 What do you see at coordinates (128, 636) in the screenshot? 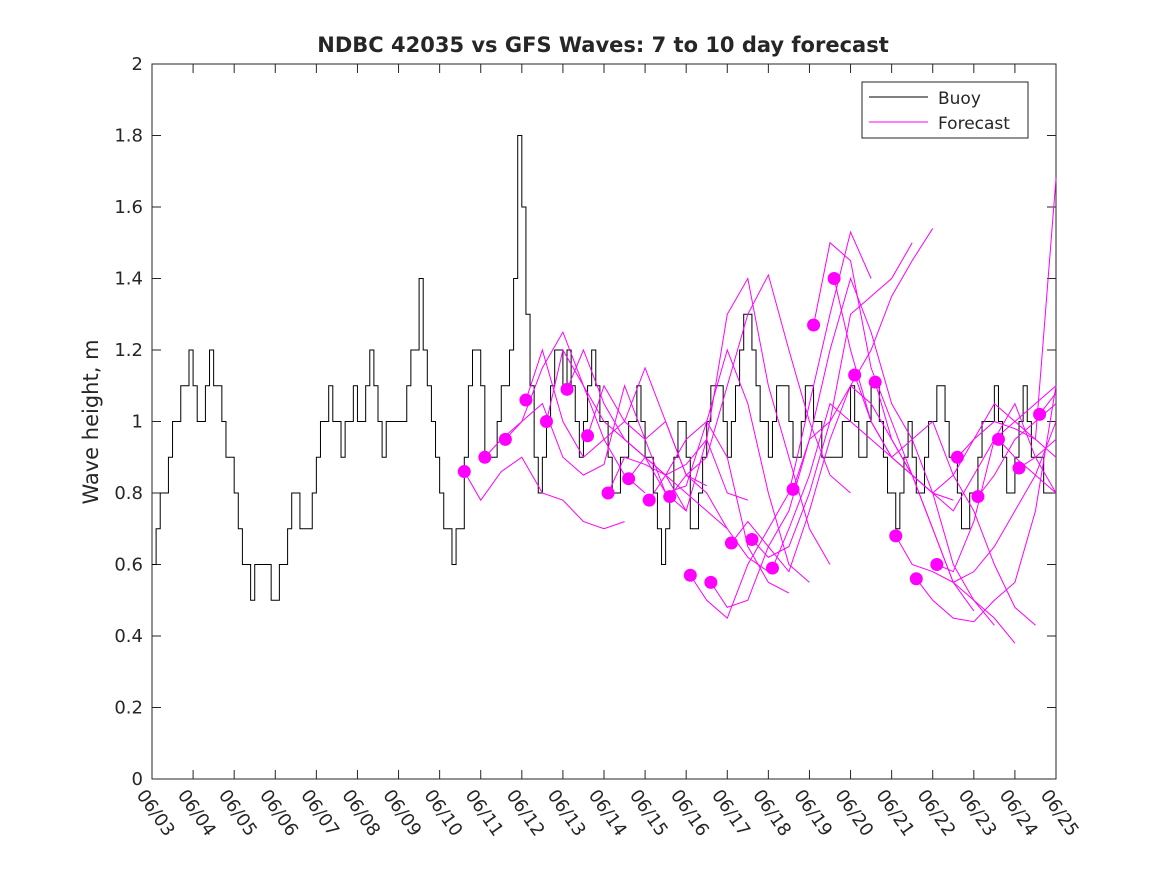
I see `y-tick-label: 0.4` at bounding box center [128, 636].